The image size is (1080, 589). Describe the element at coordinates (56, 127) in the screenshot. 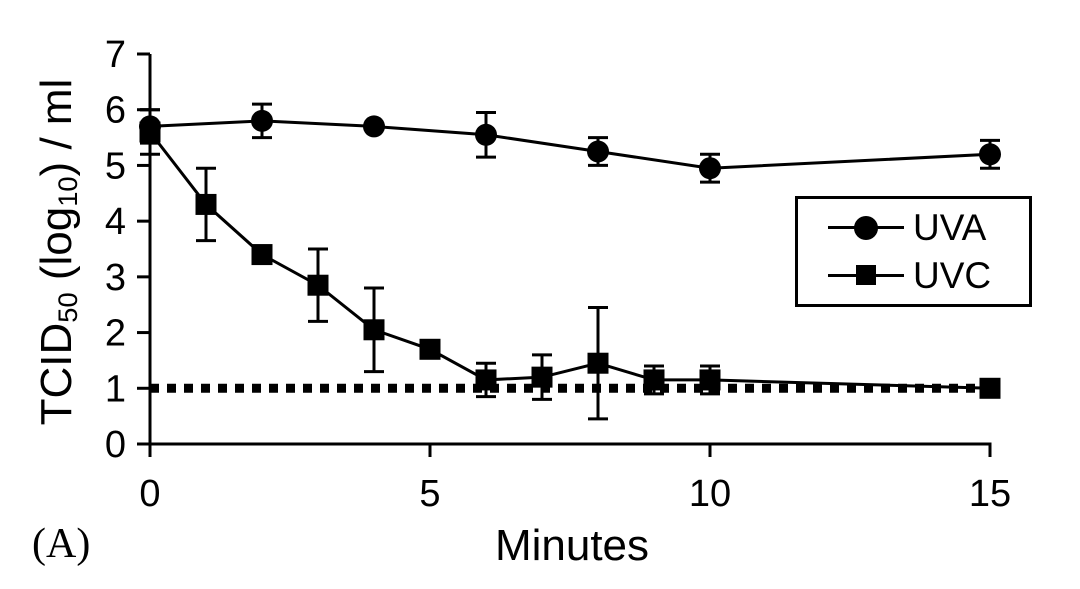

I see `y-axis-title-text: ) / ml` at that location.